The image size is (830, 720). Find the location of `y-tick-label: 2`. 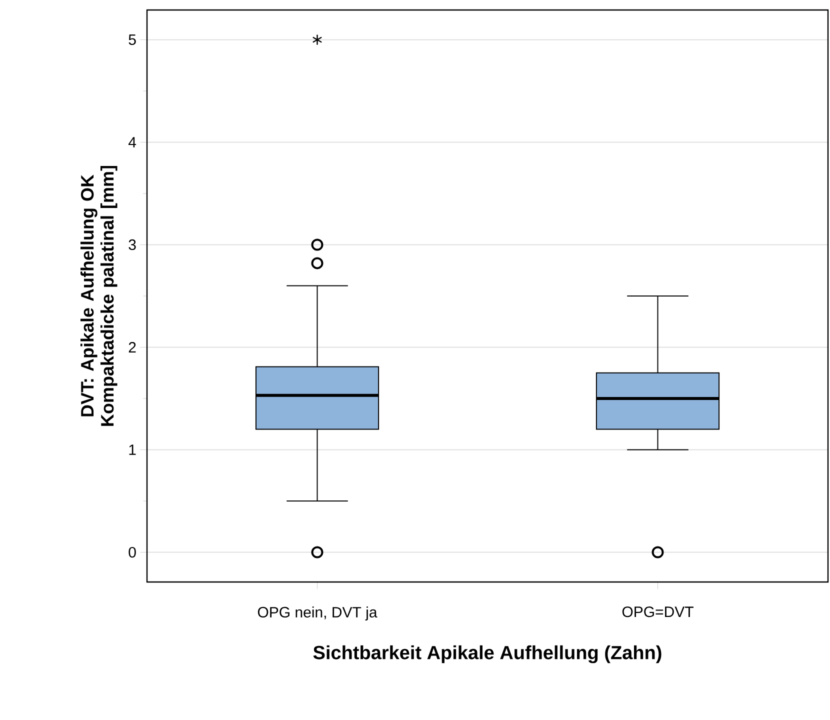

y-tick-label: 2 is located at coordinates (132, 347).